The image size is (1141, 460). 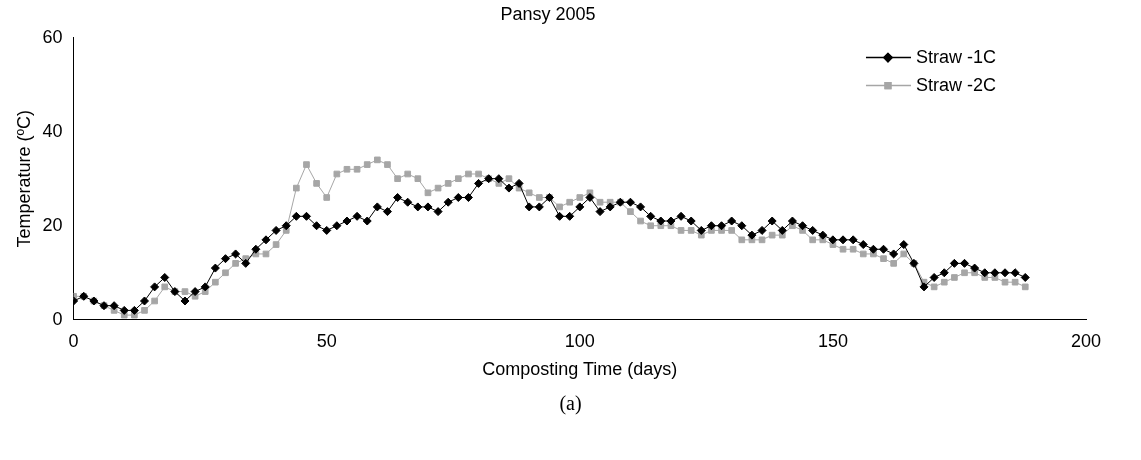 What do you see at coordinates (955, 56) in the screenshot?
I see `legend-label: Straw -1C` at bounding box center [955, 56].